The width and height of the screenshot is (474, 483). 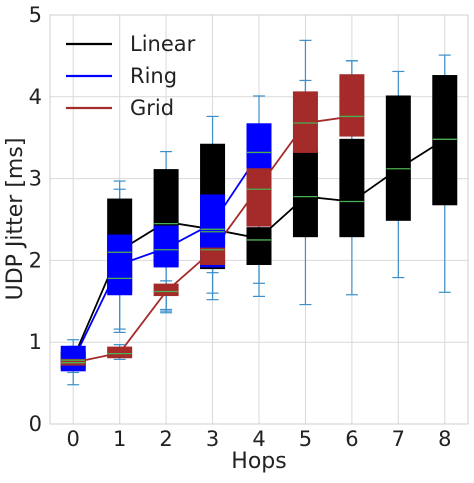 What do you see at coordinates (258, 439) in the screenshot?
I see `x-tick-label: 4` at bounding box center [258, 439].